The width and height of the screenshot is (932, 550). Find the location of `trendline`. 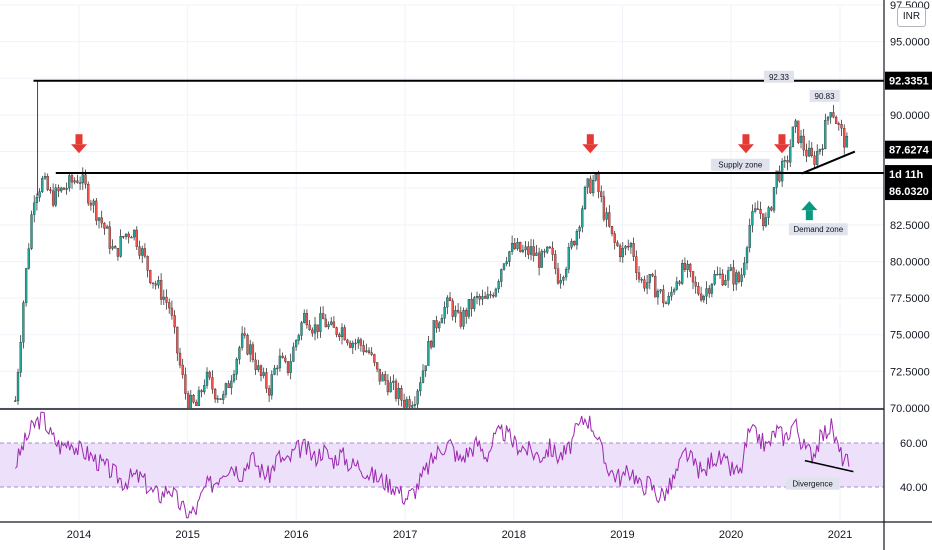

trendline is located at coordinates (828, 162).